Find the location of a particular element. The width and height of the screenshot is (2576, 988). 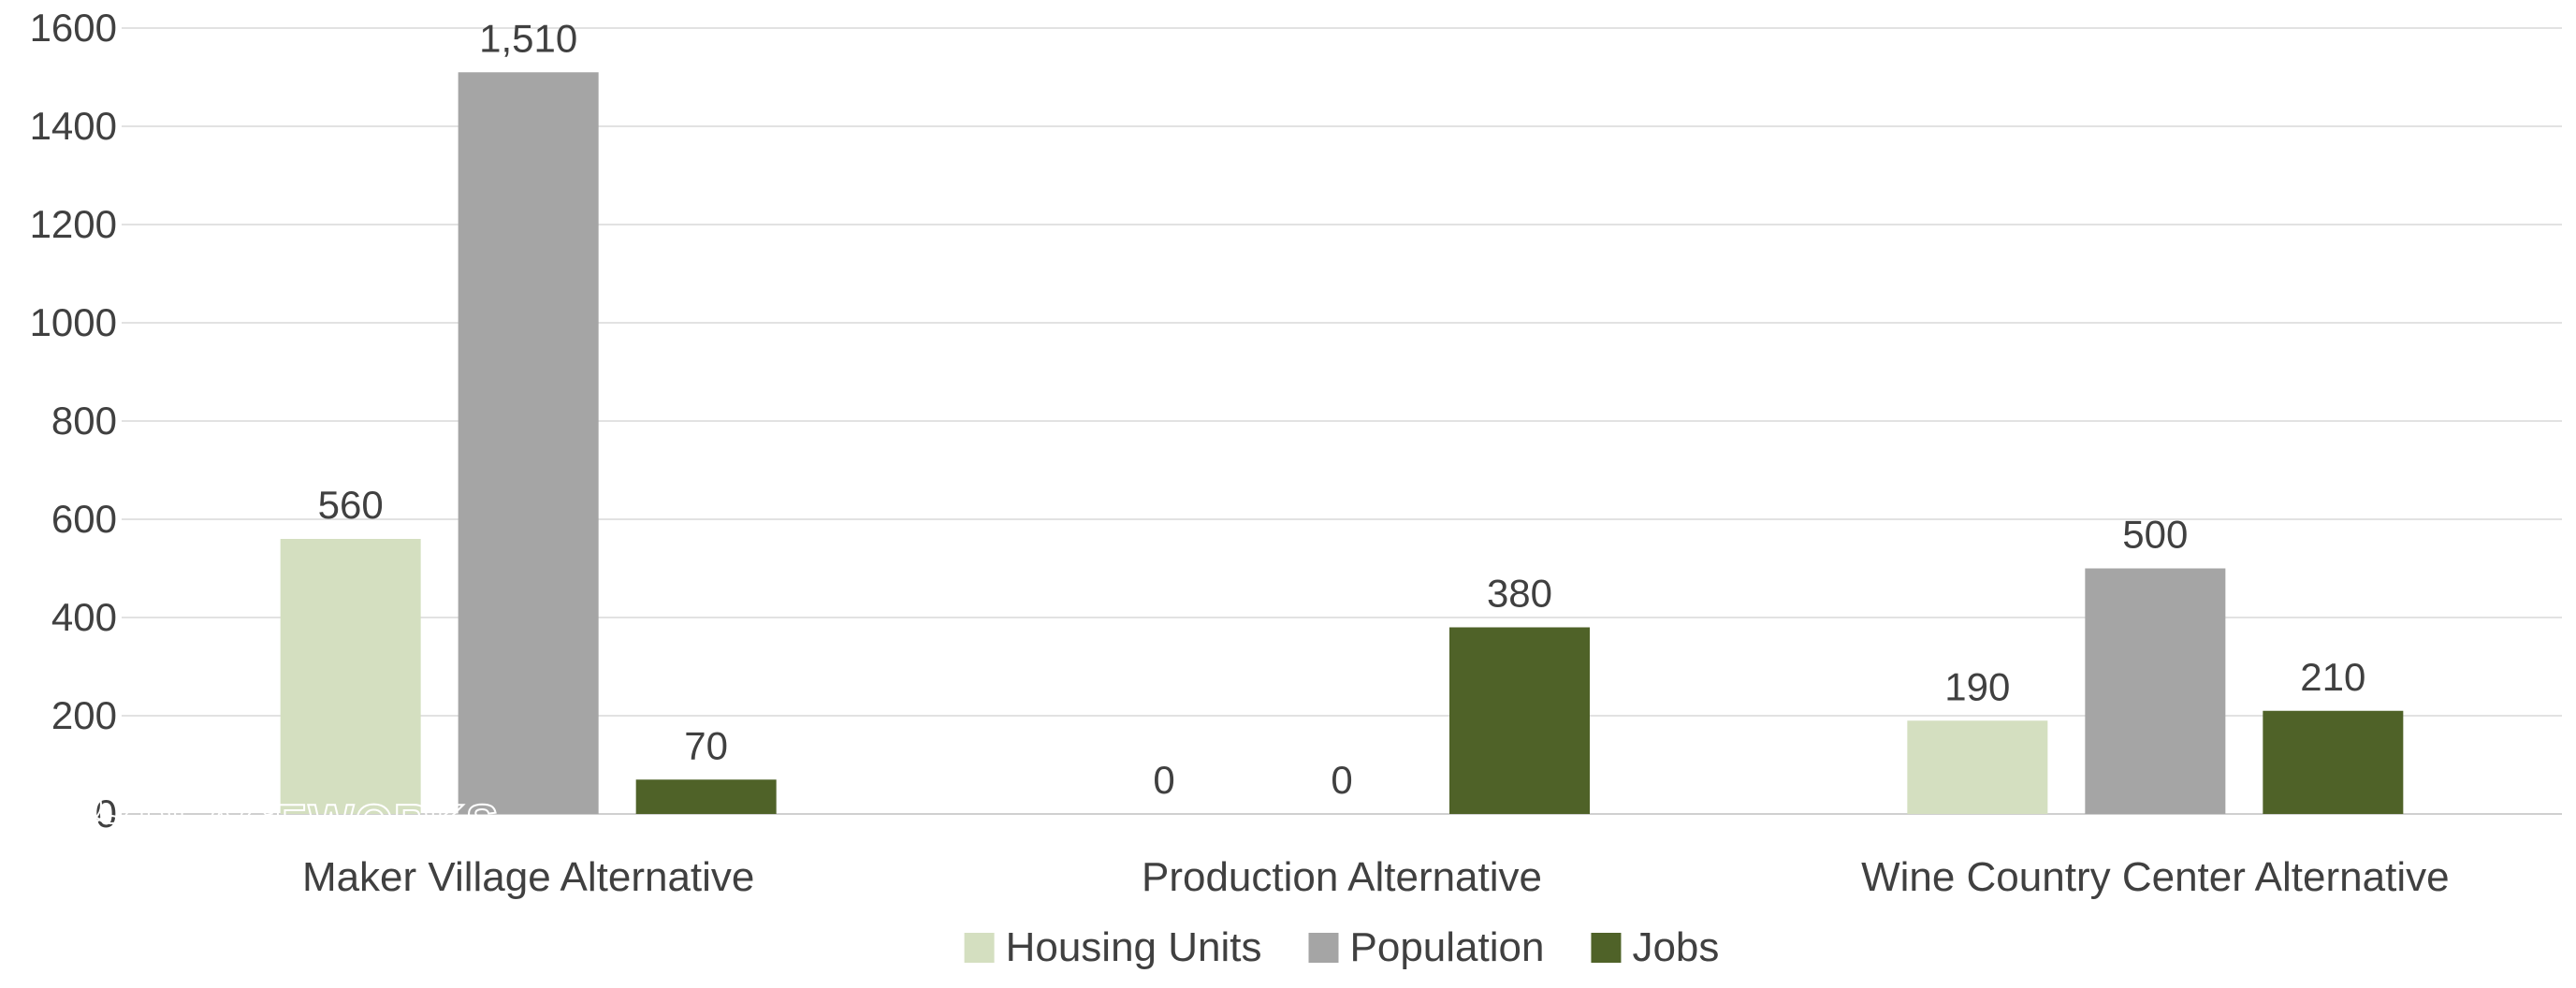

x-category-label: Wine Country Center Alternative is located at coordinates (2155, 877).